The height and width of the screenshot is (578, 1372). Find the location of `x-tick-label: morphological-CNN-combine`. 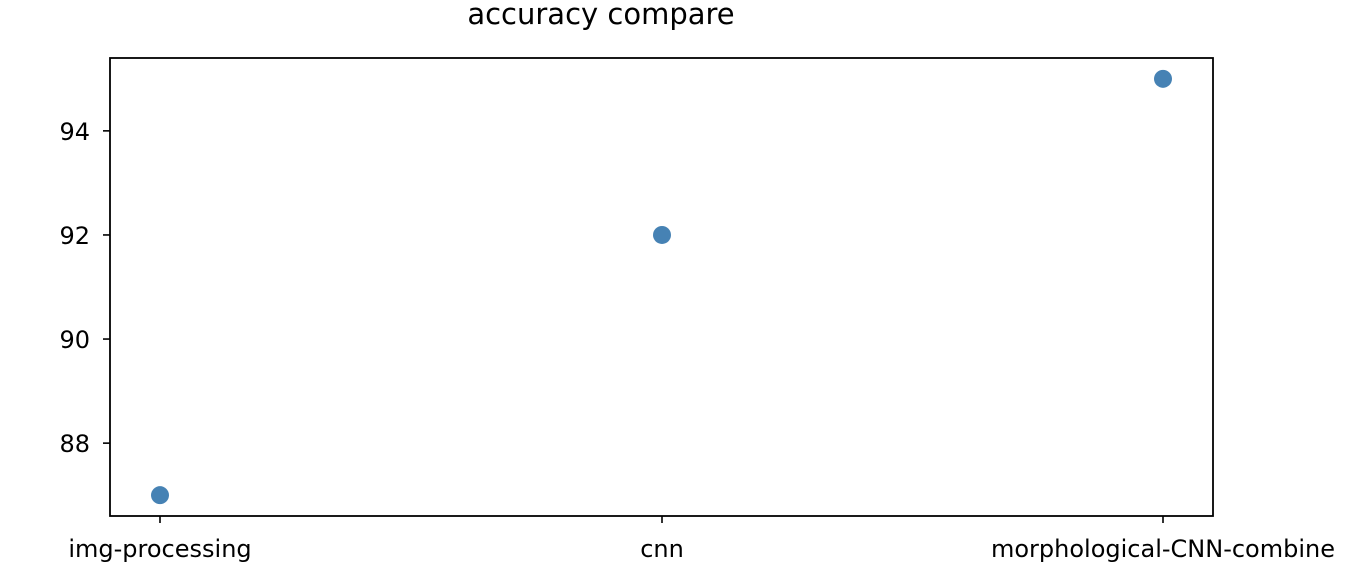

x-tick-label: morphological-CNN-combine is located at coordinates (1163, 549).